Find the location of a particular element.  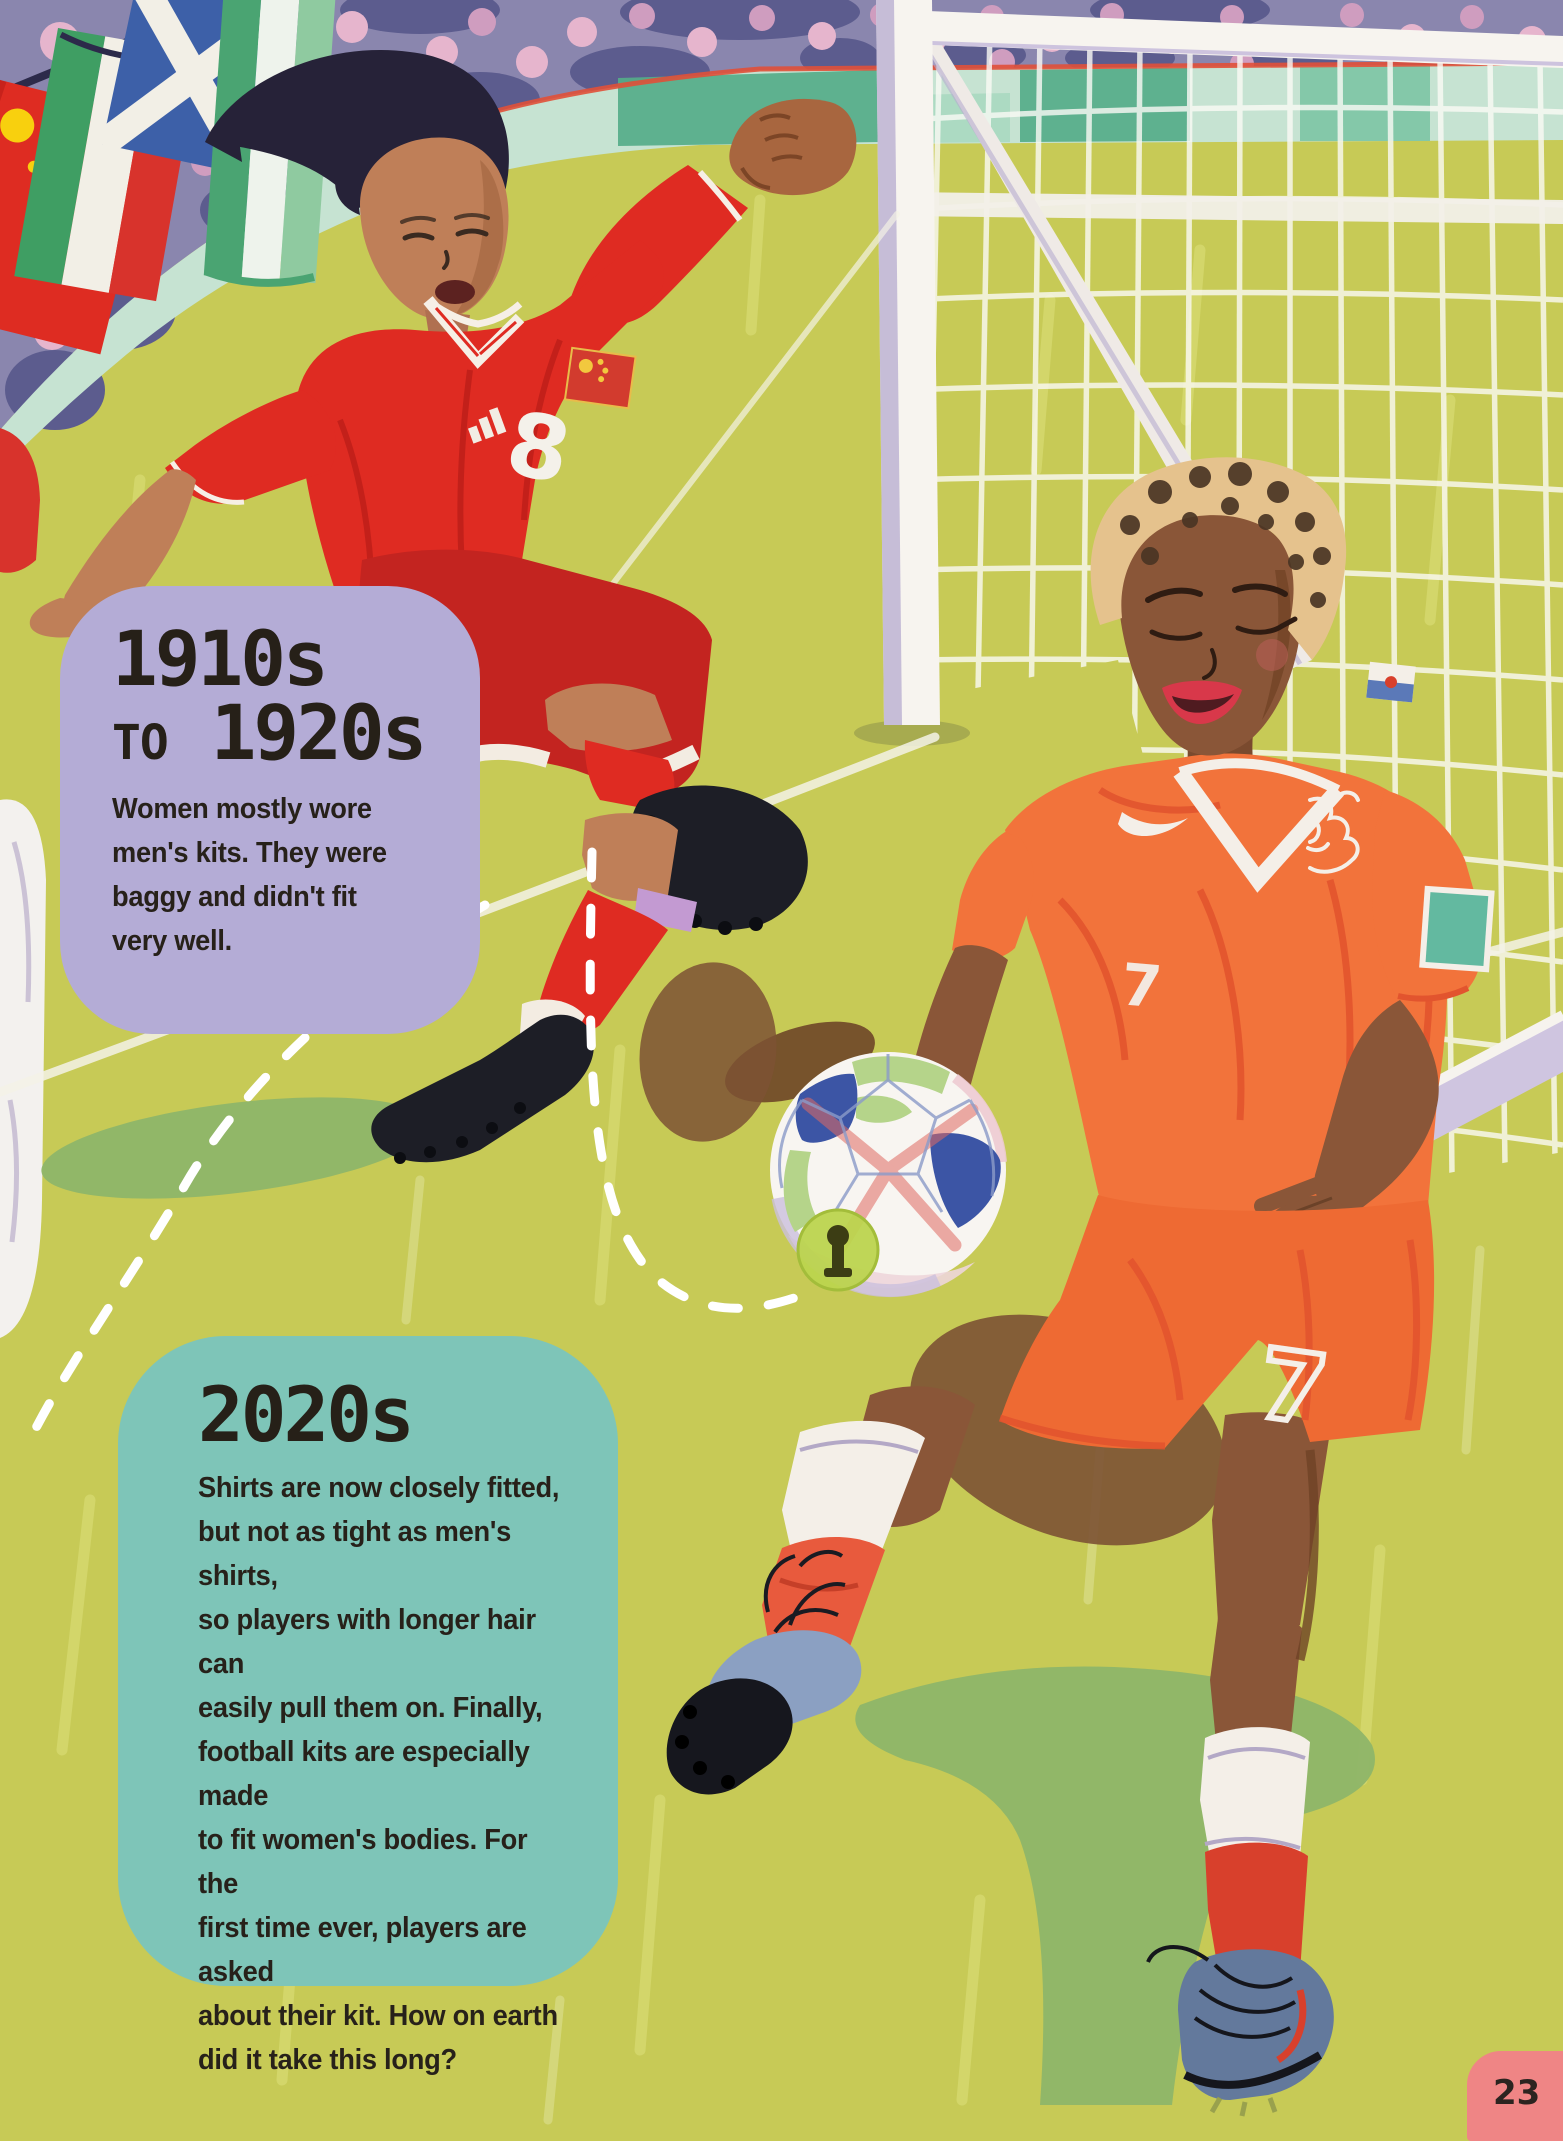

standing-sock-white is located at coordinates (1255, 1799).